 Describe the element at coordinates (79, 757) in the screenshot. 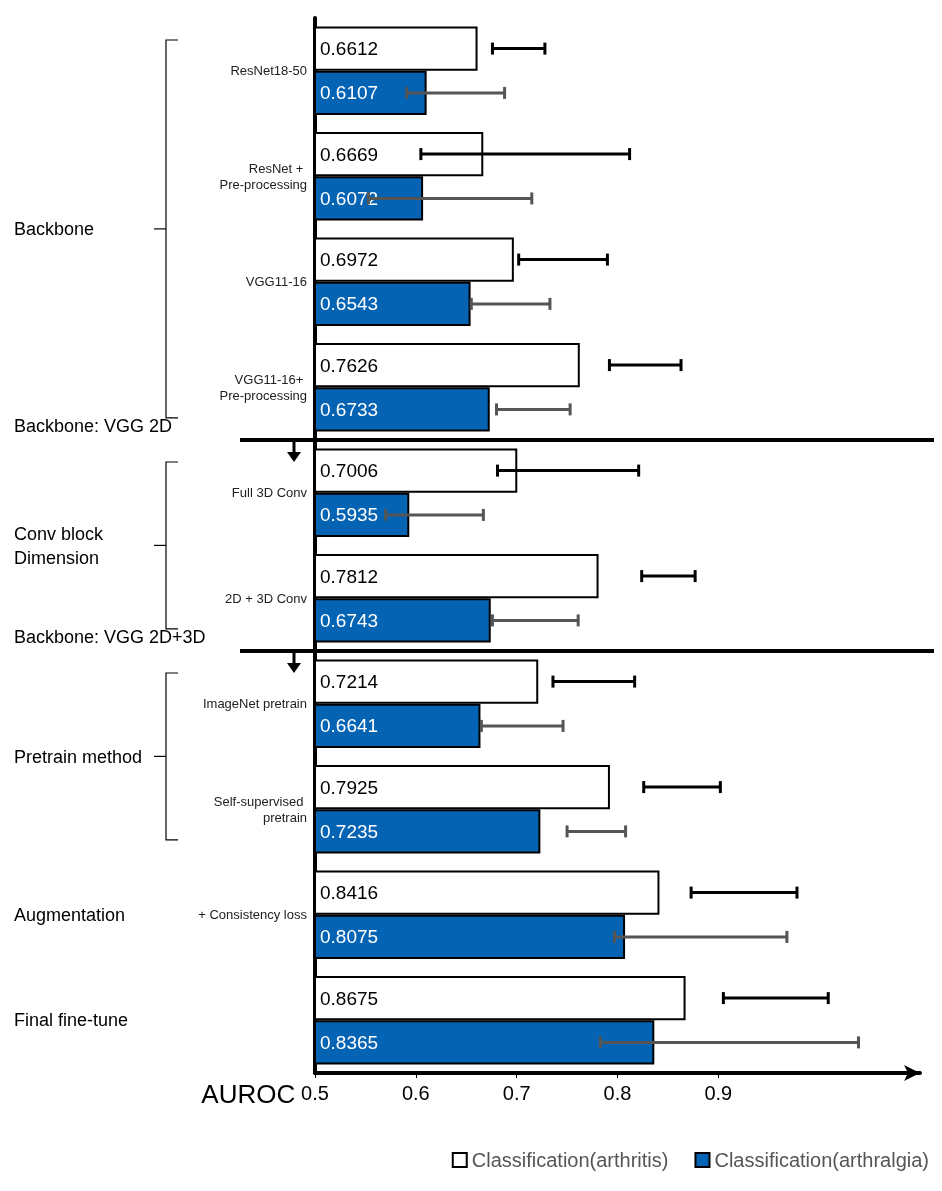

I see `text: Pretrain method` at that location.